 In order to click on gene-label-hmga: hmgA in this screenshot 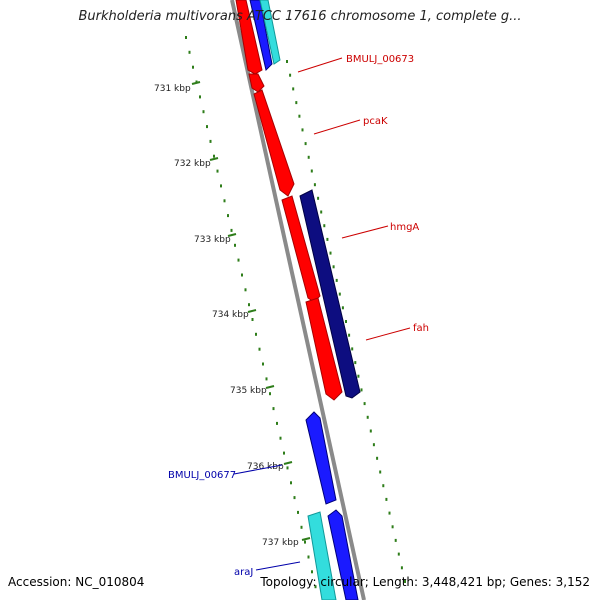, I will do `click(404, 227)`.